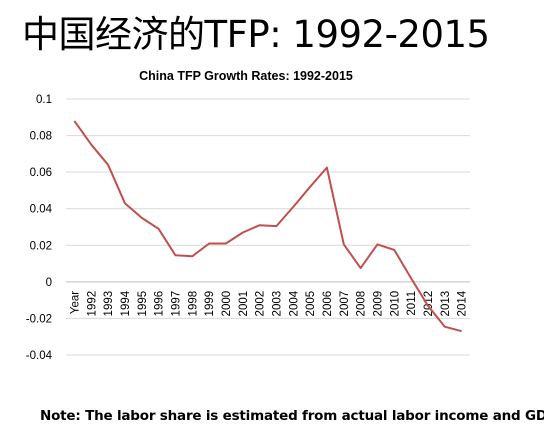 The width and height of the screenshot is (544, 430). What do you see at coordinates (395, 304) in the screenshot?
I see `x-tick-label: 2010` at bounding box center [395, 304].